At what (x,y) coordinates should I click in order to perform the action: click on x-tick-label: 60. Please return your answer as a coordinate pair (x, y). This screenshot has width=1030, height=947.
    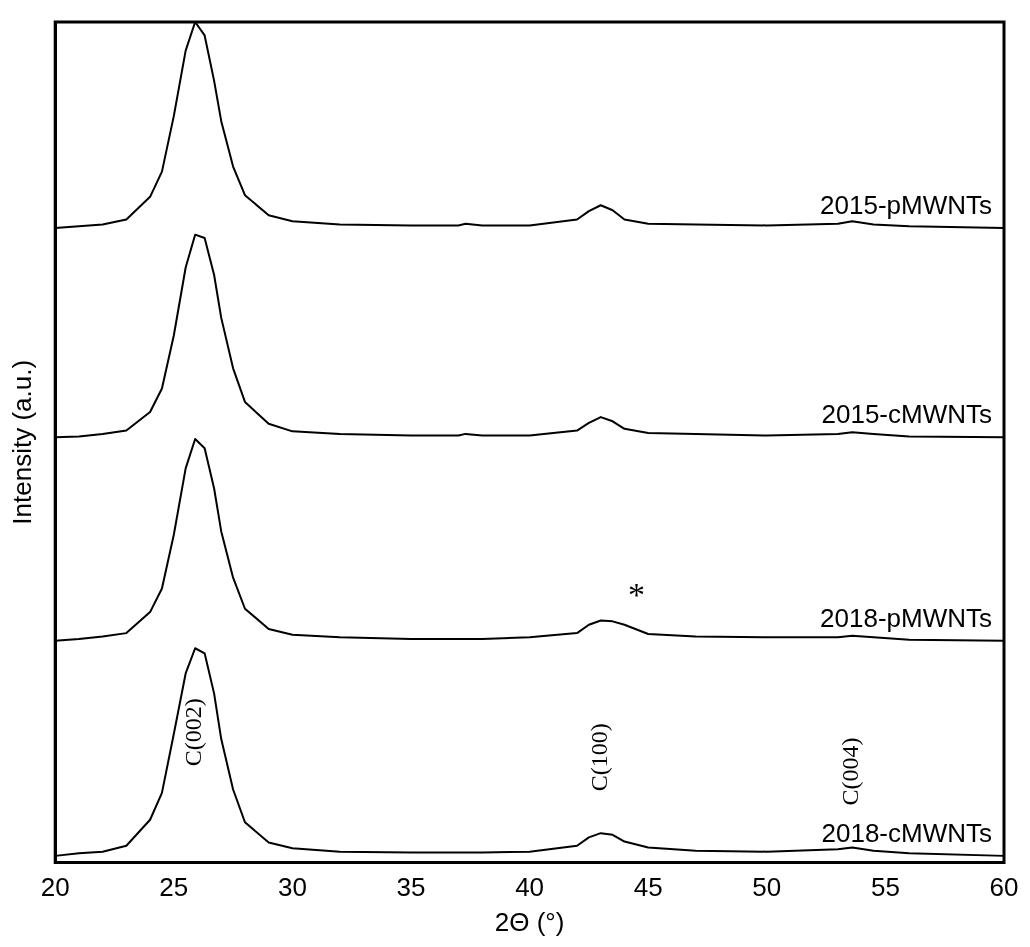
    Looking at the image, I should click on (1004, 887).